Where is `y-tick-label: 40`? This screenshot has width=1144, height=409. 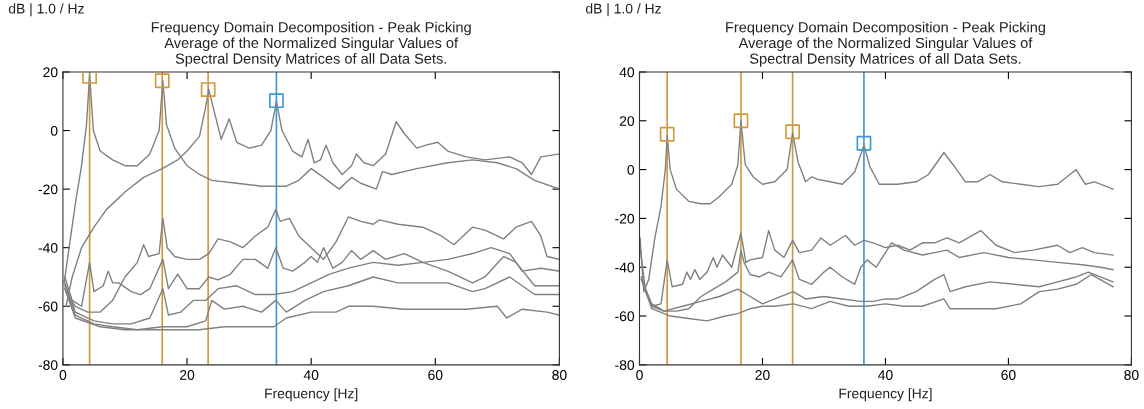
y-tick-label: 40 is located at coordinates (627, 72).